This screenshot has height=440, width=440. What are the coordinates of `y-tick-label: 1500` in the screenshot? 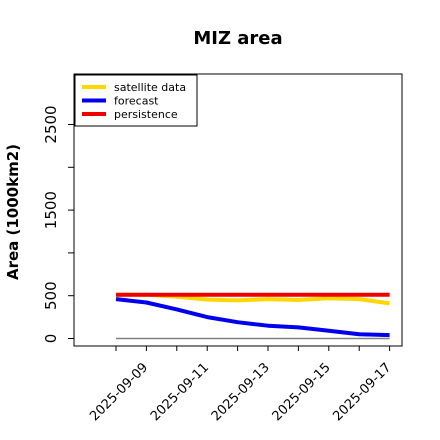 It's located at (51, 210).